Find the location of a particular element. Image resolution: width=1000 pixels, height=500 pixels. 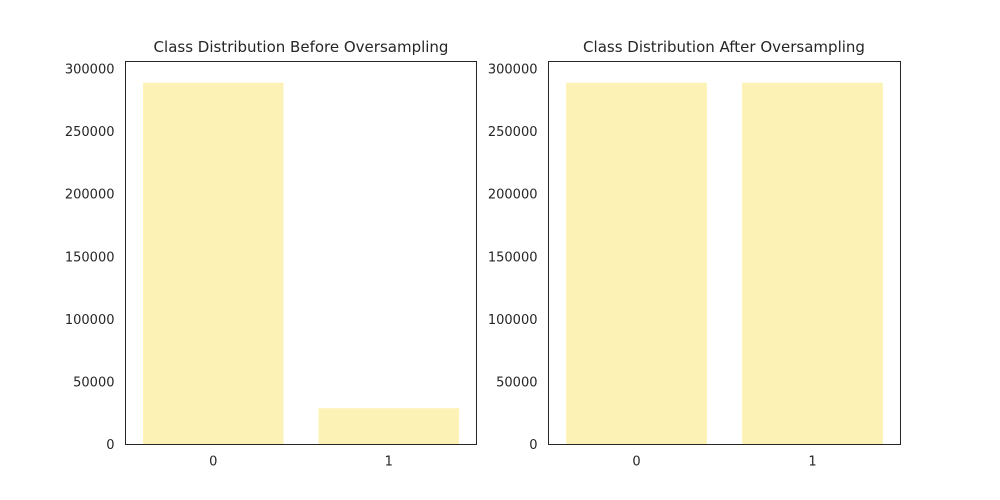

chart-title: Class Distribution Before Oversampling is located at coordinates (301, 47).